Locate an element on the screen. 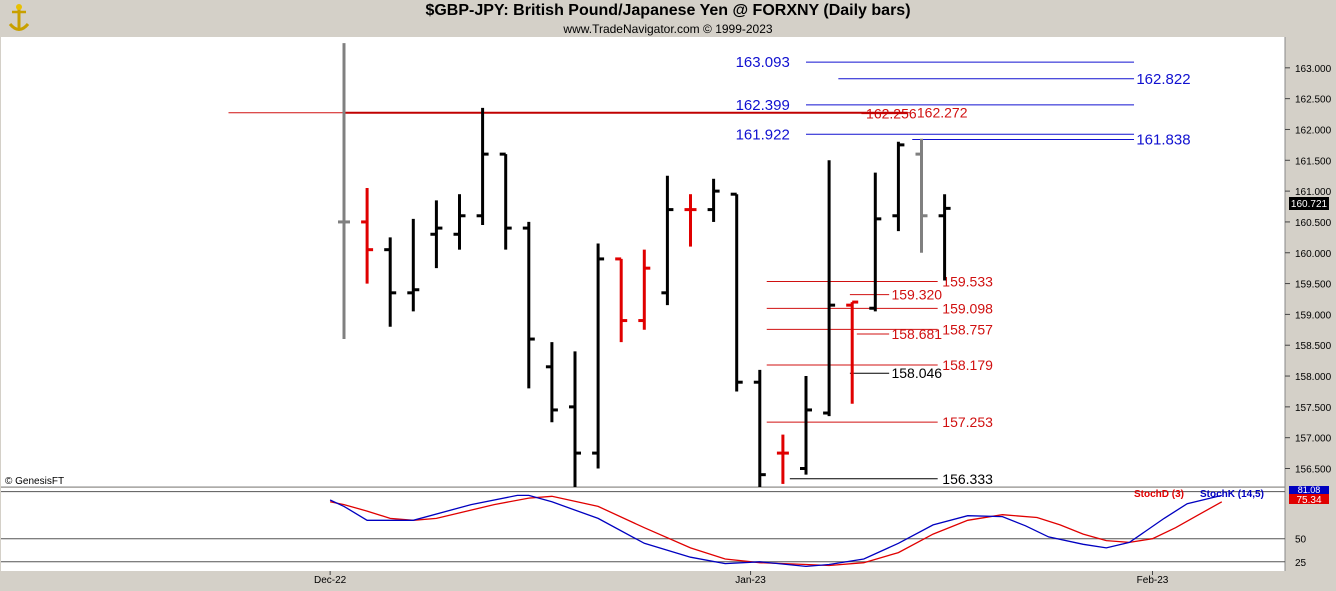 This screenshot has height=591, width=1336. indicator-tick-label: 25 is located at coordinates (1301, 563).